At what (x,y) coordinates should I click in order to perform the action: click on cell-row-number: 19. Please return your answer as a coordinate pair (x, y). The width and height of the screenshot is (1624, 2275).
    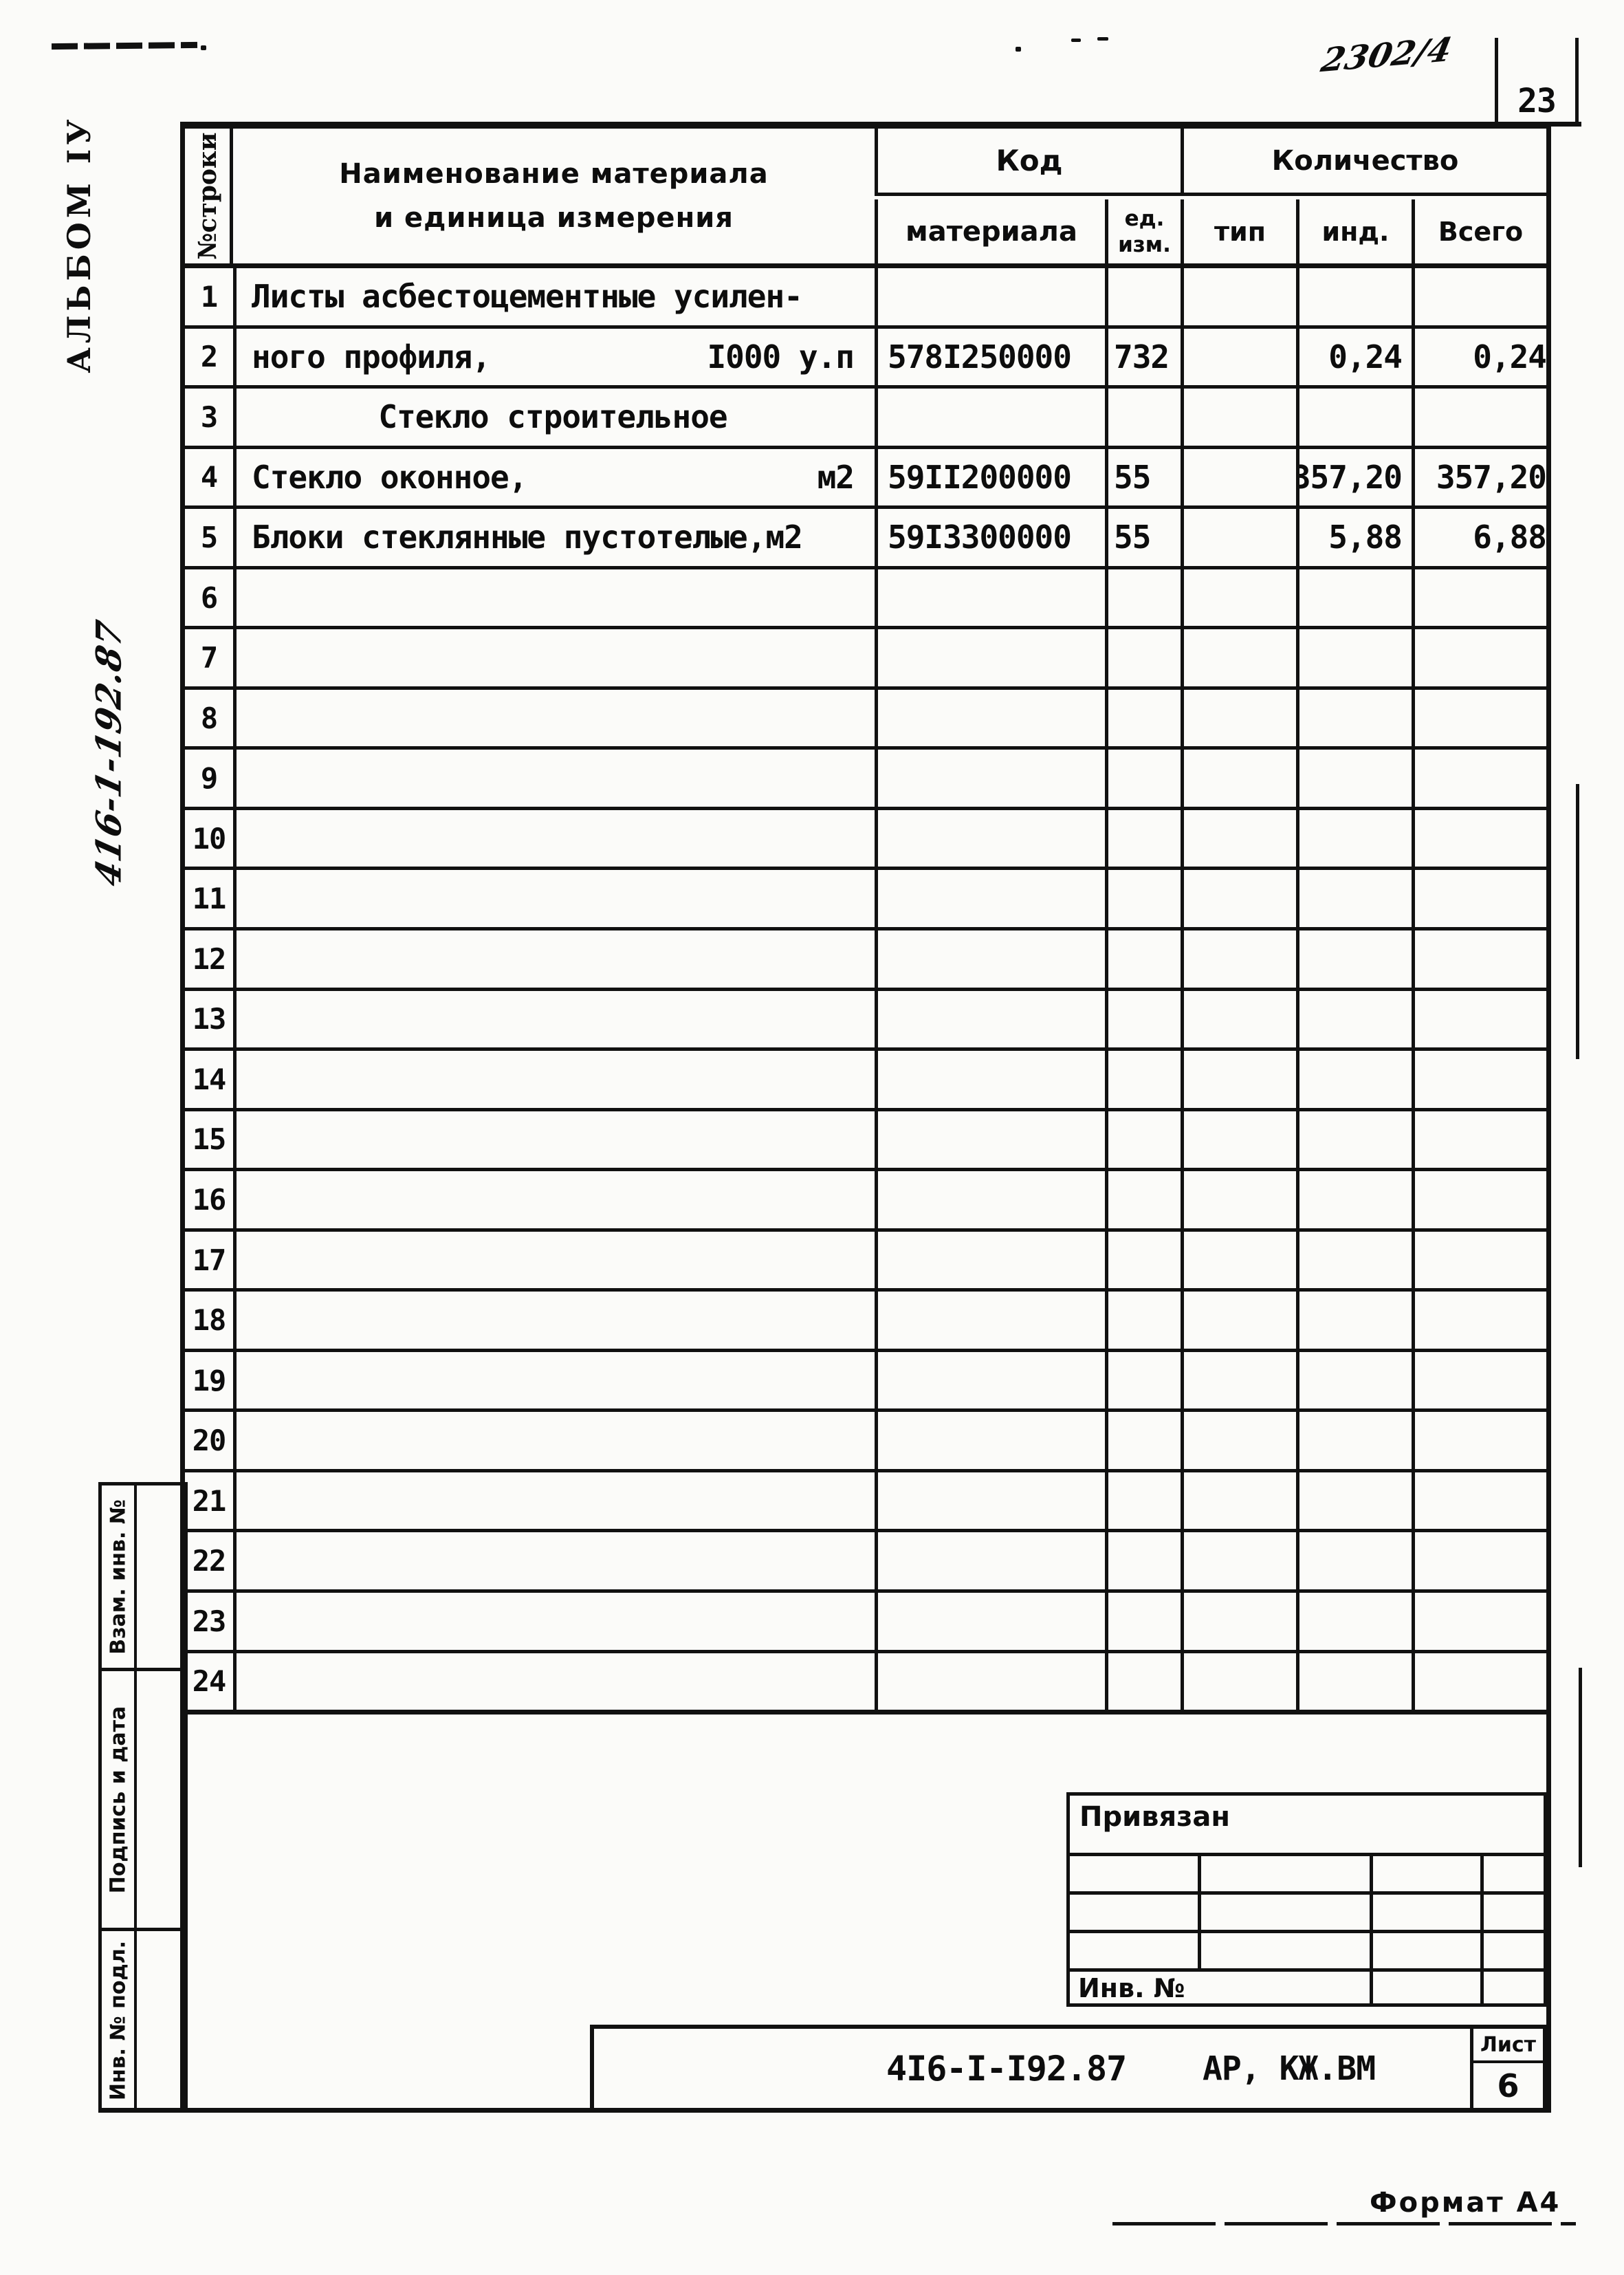
    Looking at the image, I should click on (209, 1380).